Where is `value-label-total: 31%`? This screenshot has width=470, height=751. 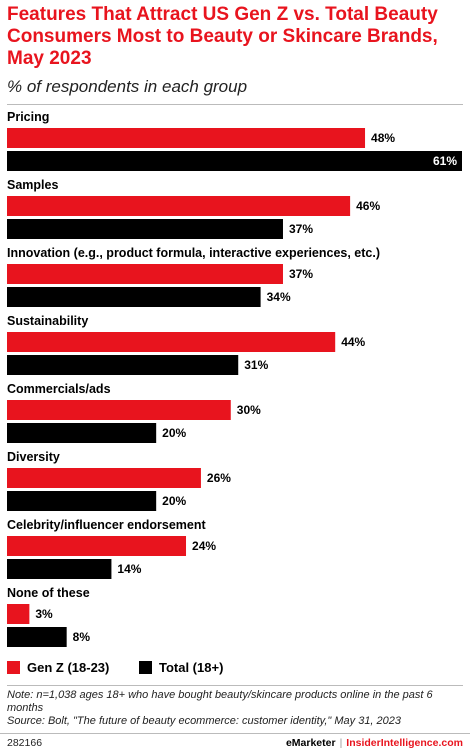
value-label-total: 31% is located at coordinates (256, 365).